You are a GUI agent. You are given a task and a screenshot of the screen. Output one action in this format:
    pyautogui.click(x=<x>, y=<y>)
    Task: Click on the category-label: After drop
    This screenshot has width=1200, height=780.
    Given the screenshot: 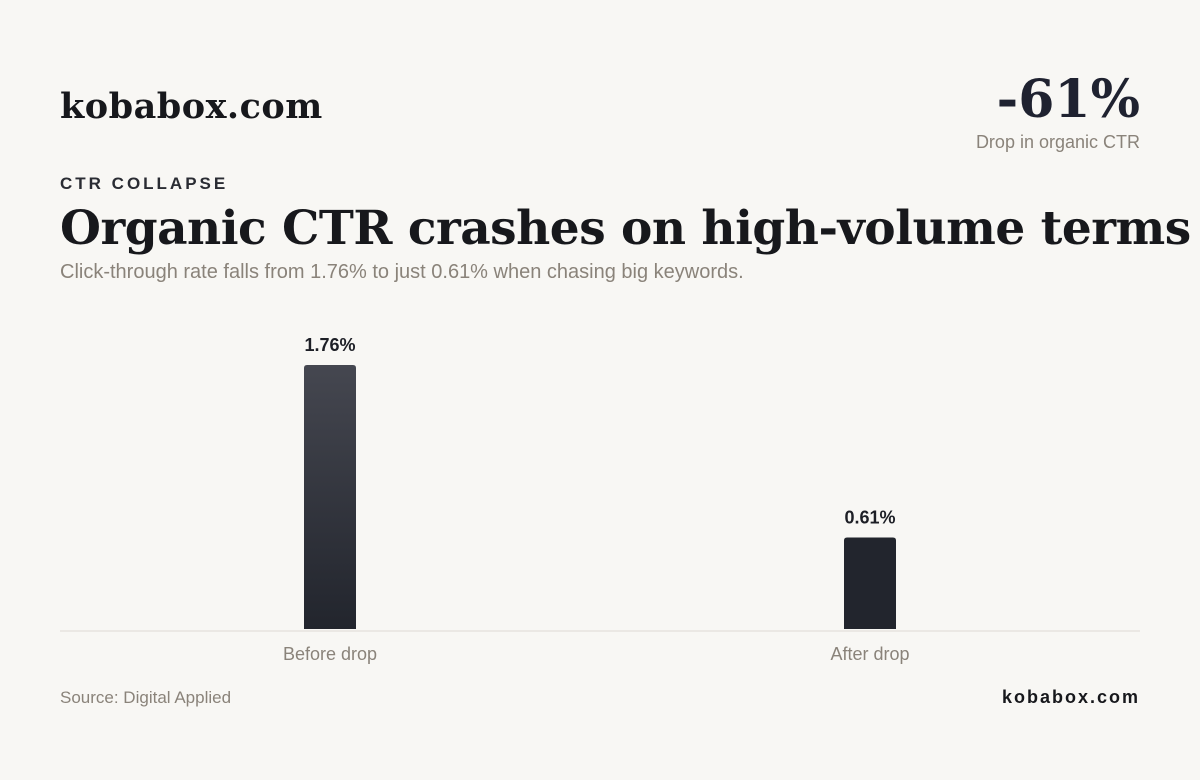 What is the action you would take?
    pyautogui.click(x=869, y=654)
    